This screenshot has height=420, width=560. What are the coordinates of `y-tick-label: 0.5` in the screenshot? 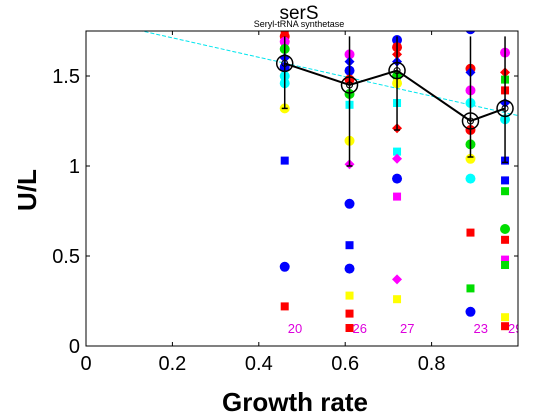 It's located at (66, 257).